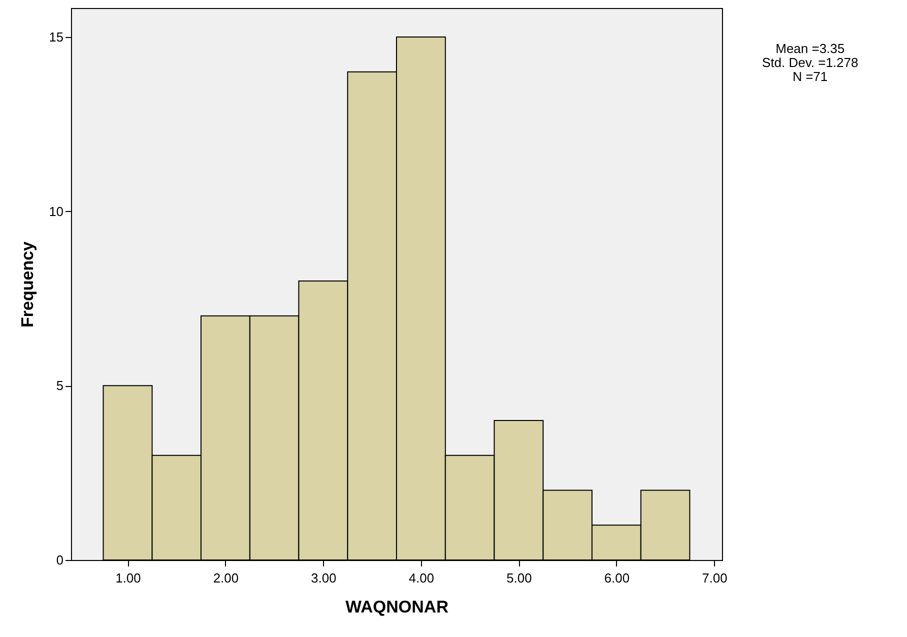 This screenshot has height=637, width=907. I want to click on text: Mean =3.35, so click(810, 48).